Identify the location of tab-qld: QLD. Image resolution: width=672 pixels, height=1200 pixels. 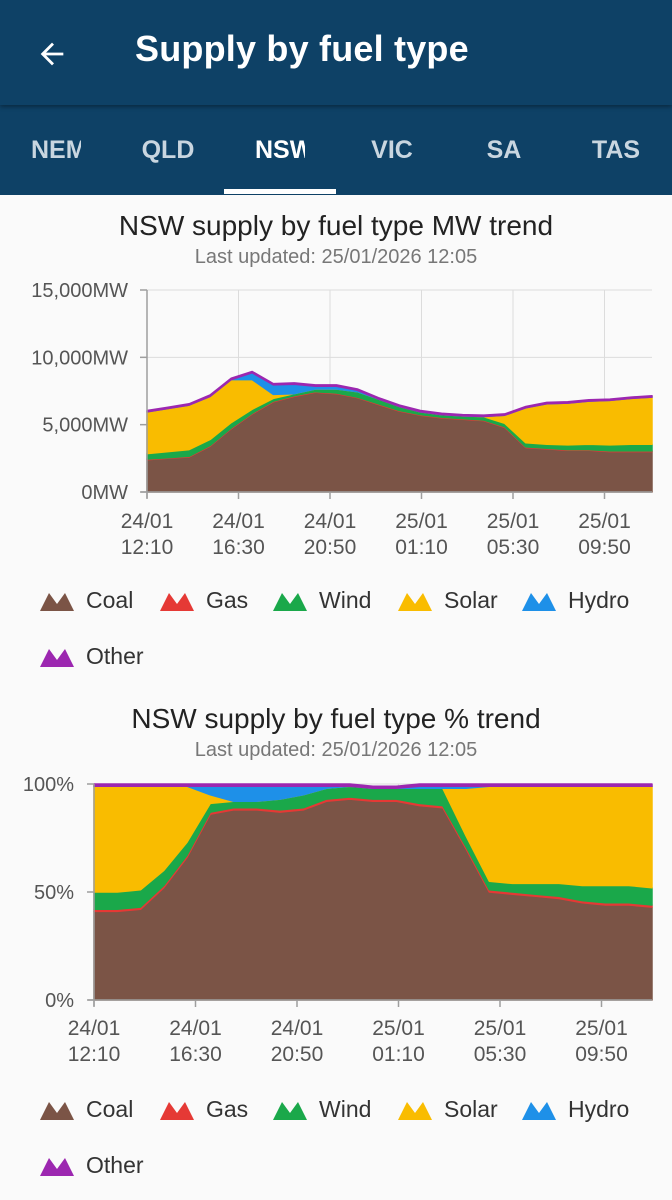
(168, 150).